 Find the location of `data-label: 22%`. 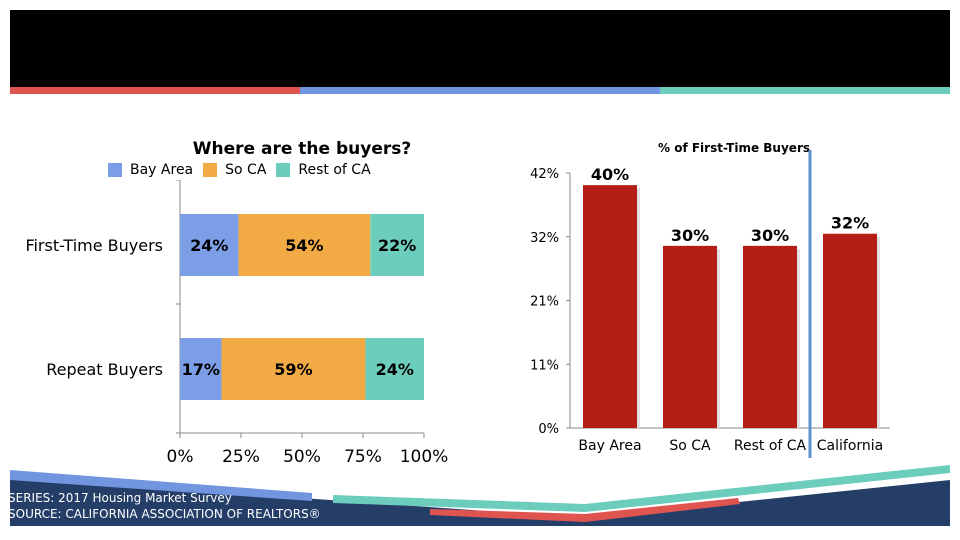

data-label: 22% is located at coordinates (397, 245).